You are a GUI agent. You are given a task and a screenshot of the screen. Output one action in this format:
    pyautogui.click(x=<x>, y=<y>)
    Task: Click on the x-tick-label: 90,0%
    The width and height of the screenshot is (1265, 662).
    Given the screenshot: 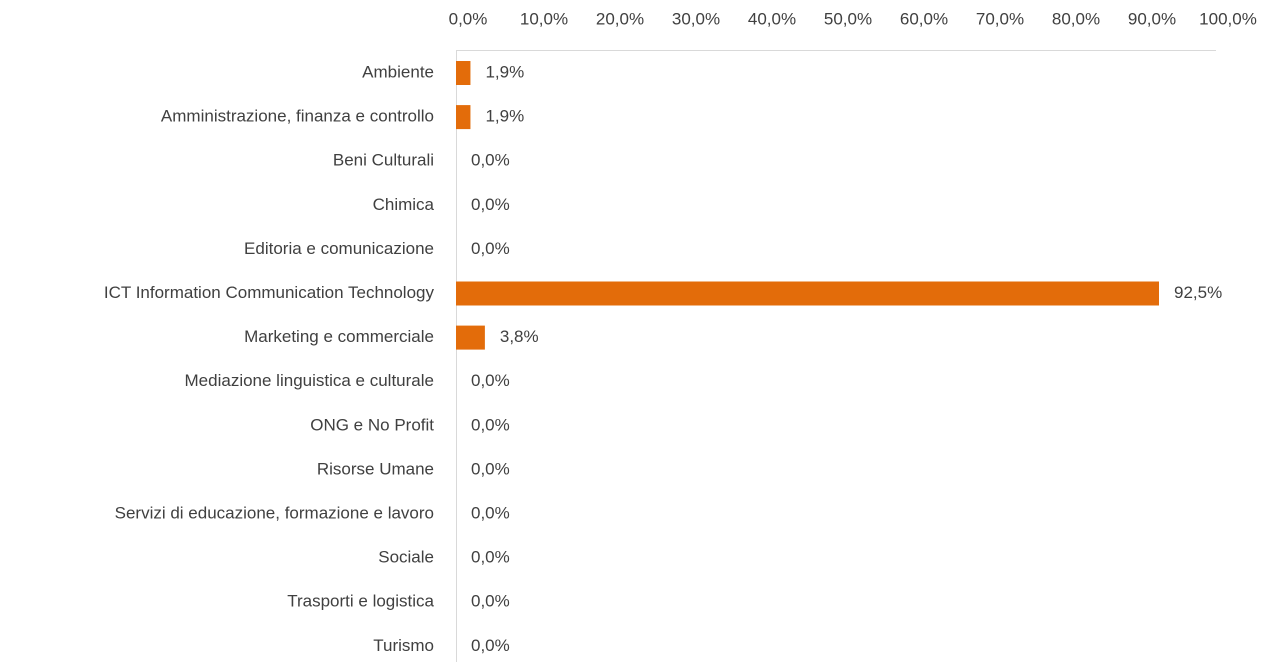 What is the action you would take?
    pyautogui.click(x=1152, y=18)
    